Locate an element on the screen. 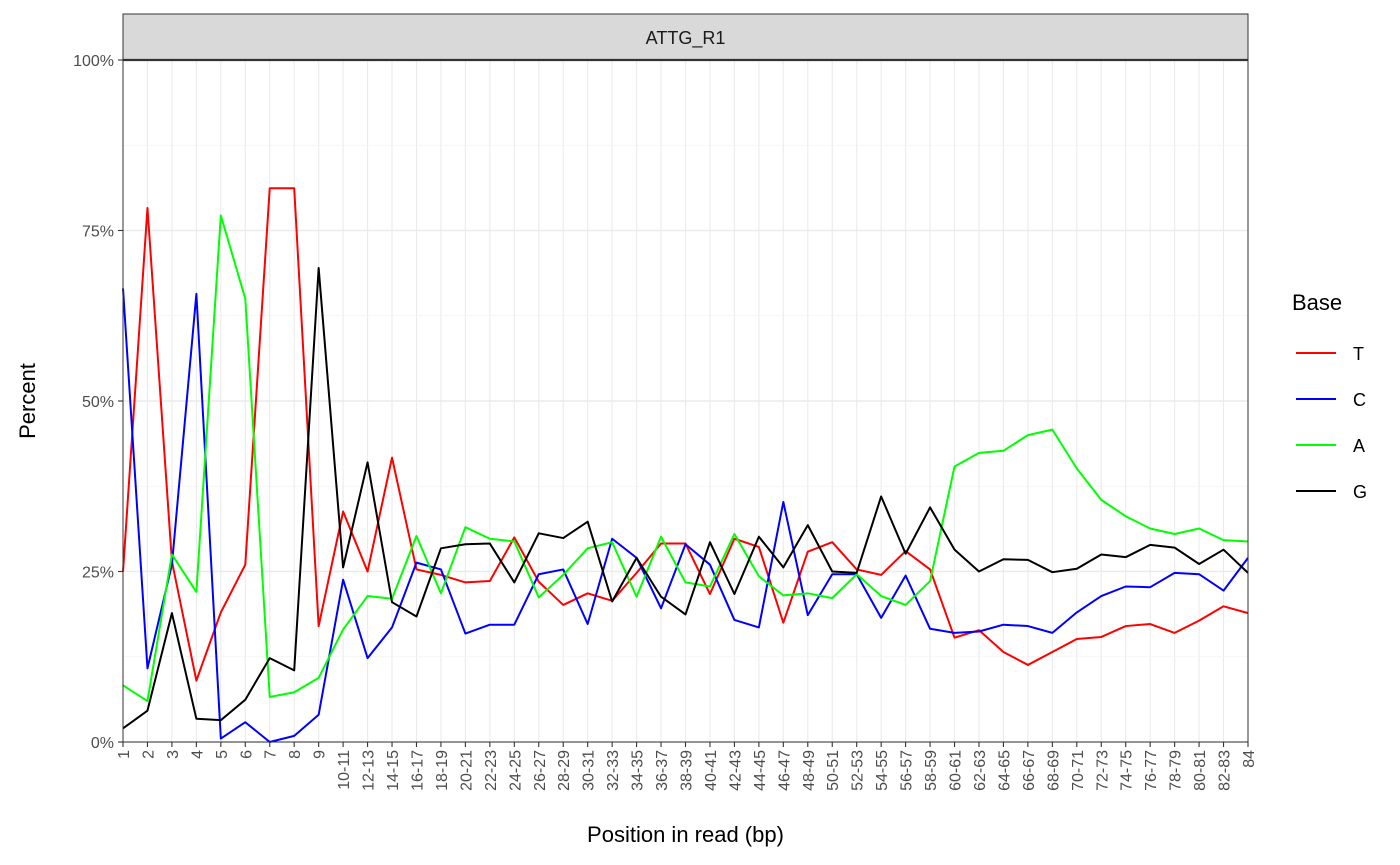 The width and height of the screenshot is (1400, 865). x-tick-label: 1 is located at coordinates (124, 754).